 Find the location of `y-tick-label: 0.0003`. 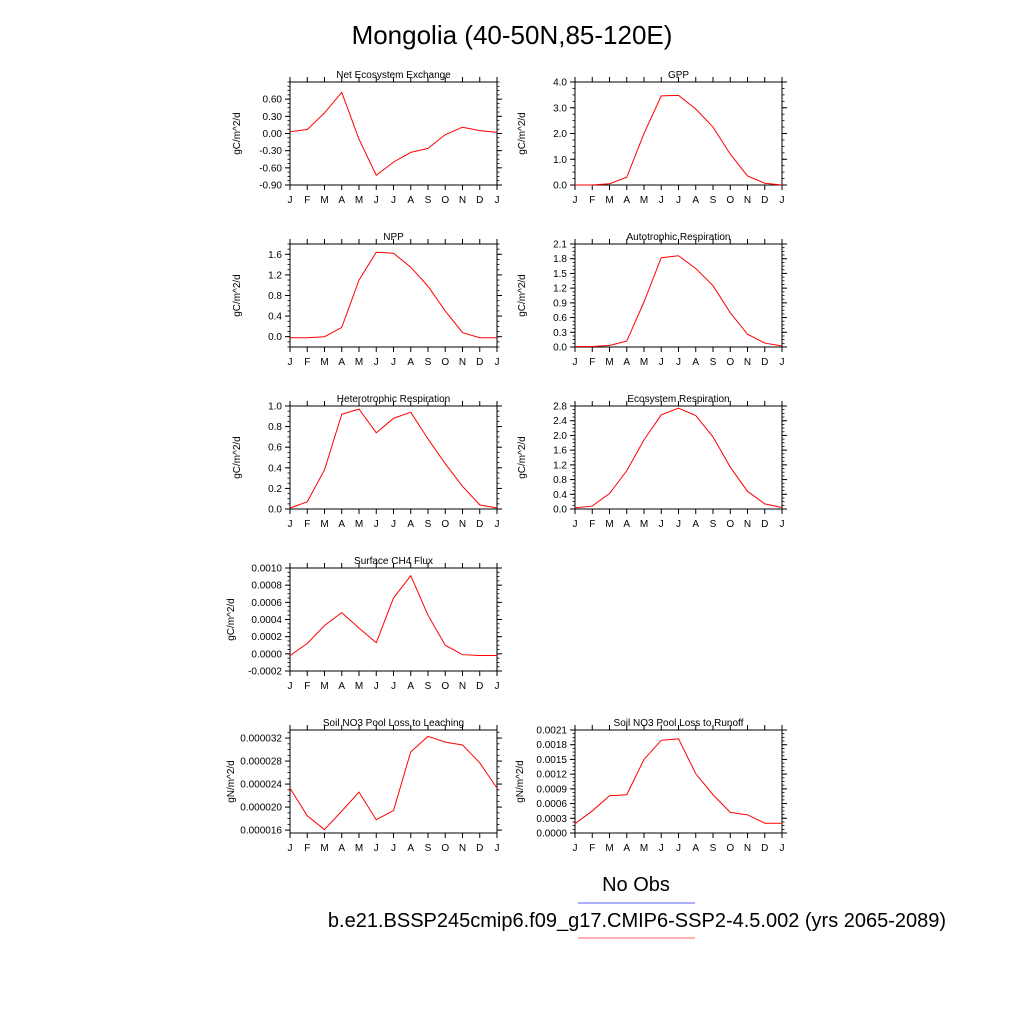

y-tick-label: 0.0003 is located at coordinates (551, 819).